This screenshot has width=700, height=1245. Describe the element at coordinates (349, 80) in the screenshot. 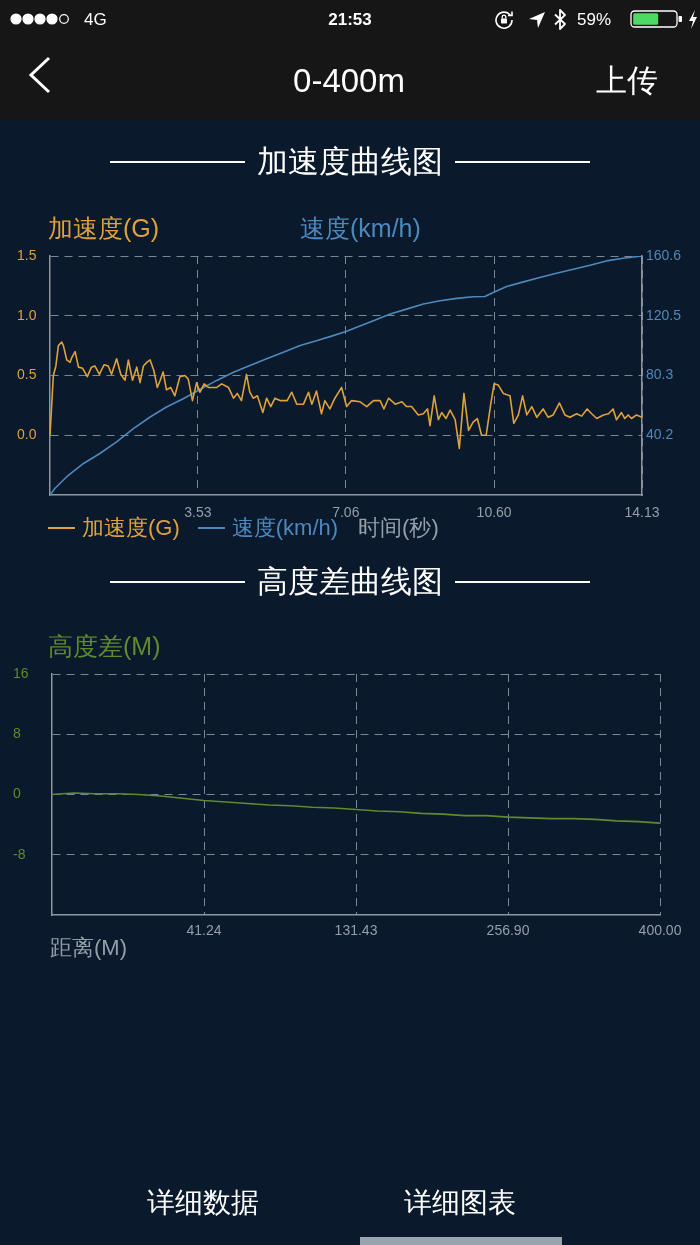

I see `text: 0-400m` at that location.